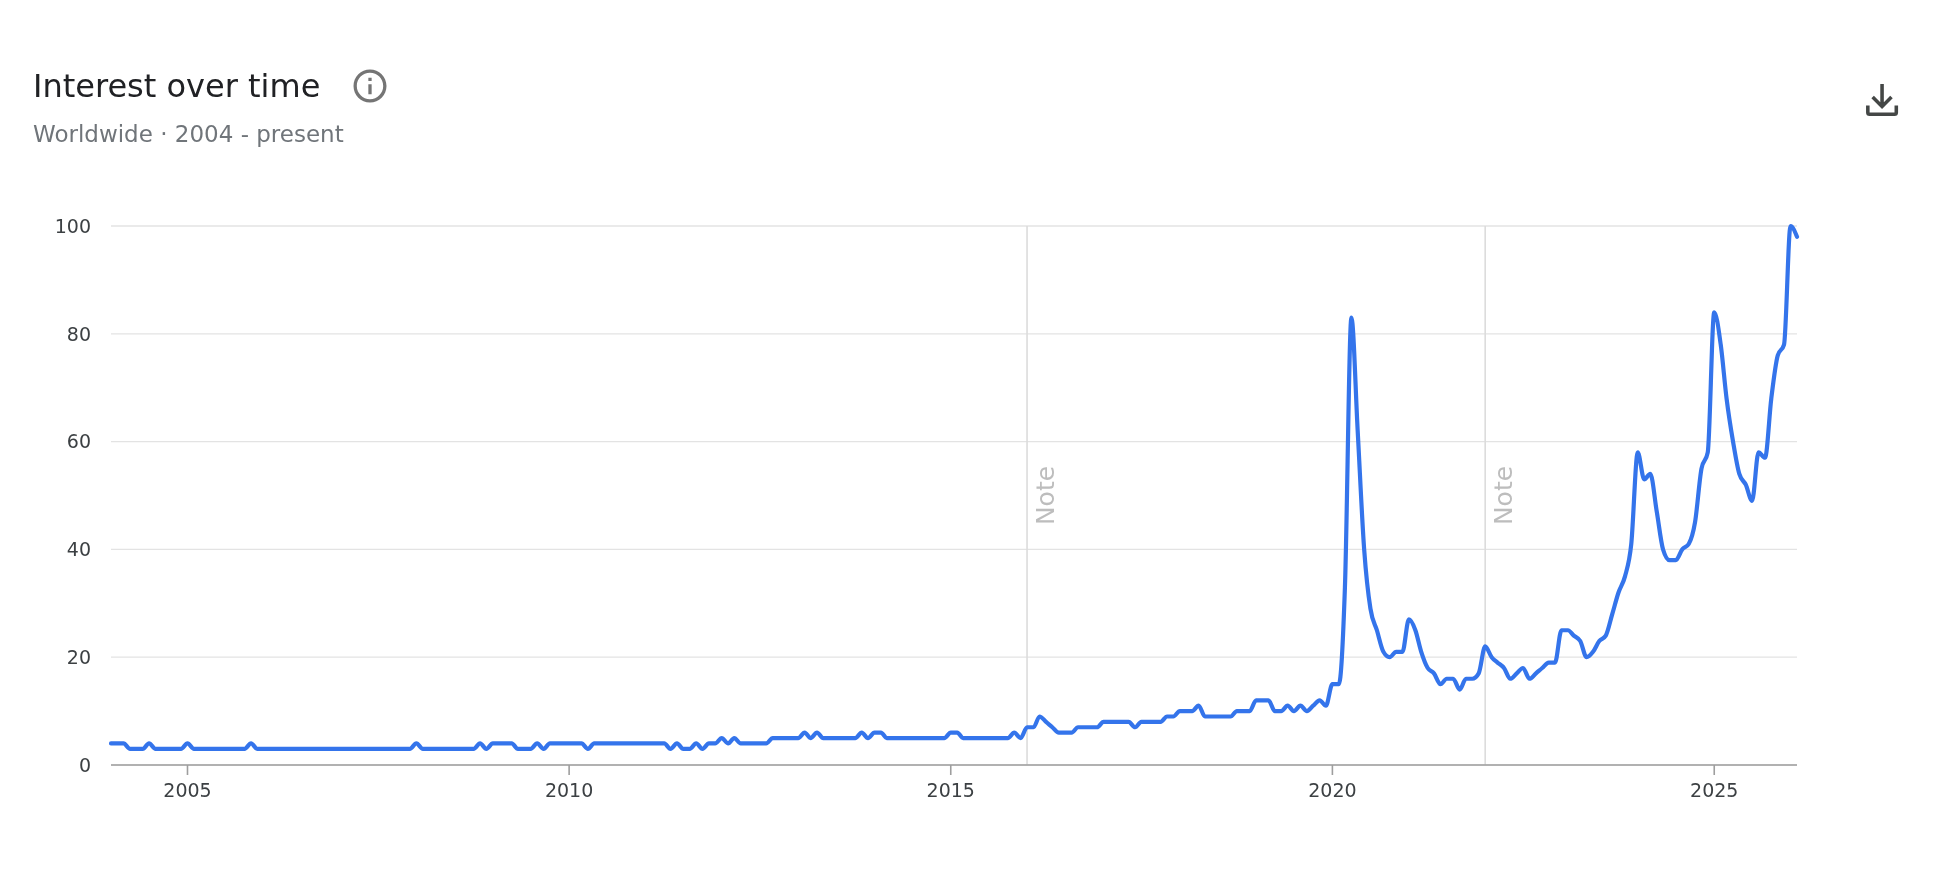  What do you see at coordinates (950, 790) in the screenshot?
I see `x-tick-label: 2015` at bounding box center [950, 790].